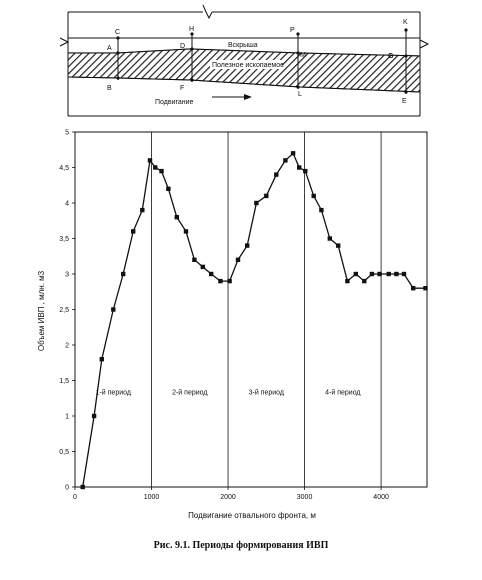 This screenshot has width=482, height=580. What do you see at coordinates (67, 275) in the screenshot?
I see `y-tick-label-6: 3` at bounding box center [67, 275].